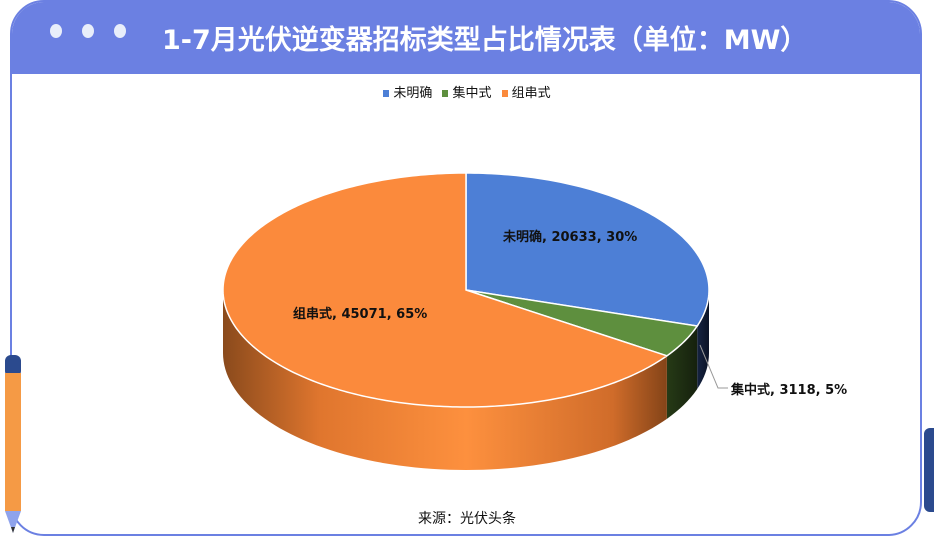 Image resolution: width=934 pixels, height=541 pixels. What do you see at coordinates (788, 390) in the screenshot?
I see `data-label-central: 集中式, 3118, 5%` at bounding box center [788, 390].